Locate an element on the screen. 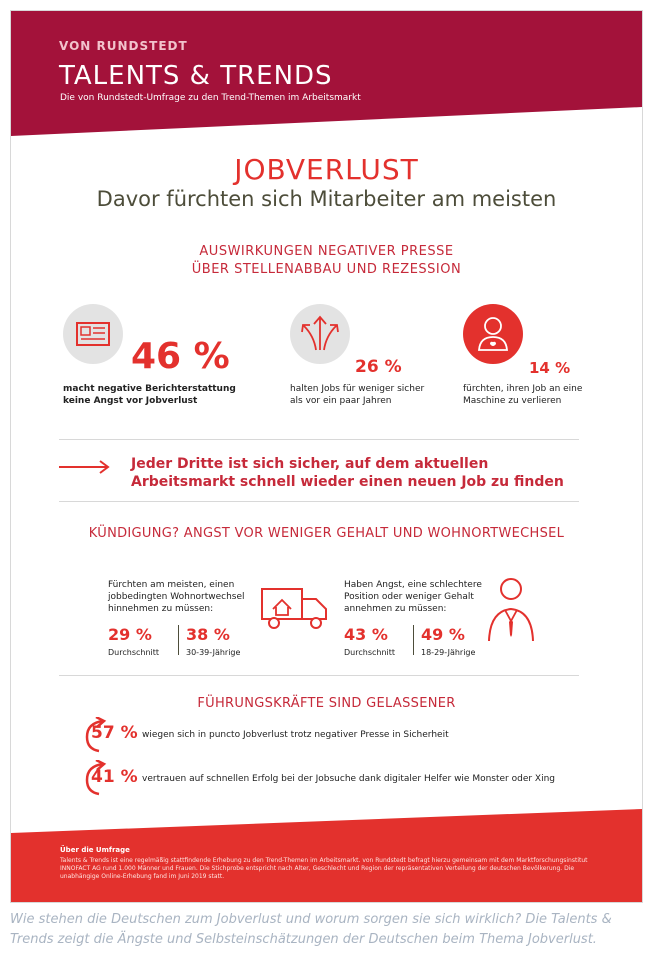  stat-46-caption-line2: keine Angst vor Jobverlust is located at coordinates (130, 401).